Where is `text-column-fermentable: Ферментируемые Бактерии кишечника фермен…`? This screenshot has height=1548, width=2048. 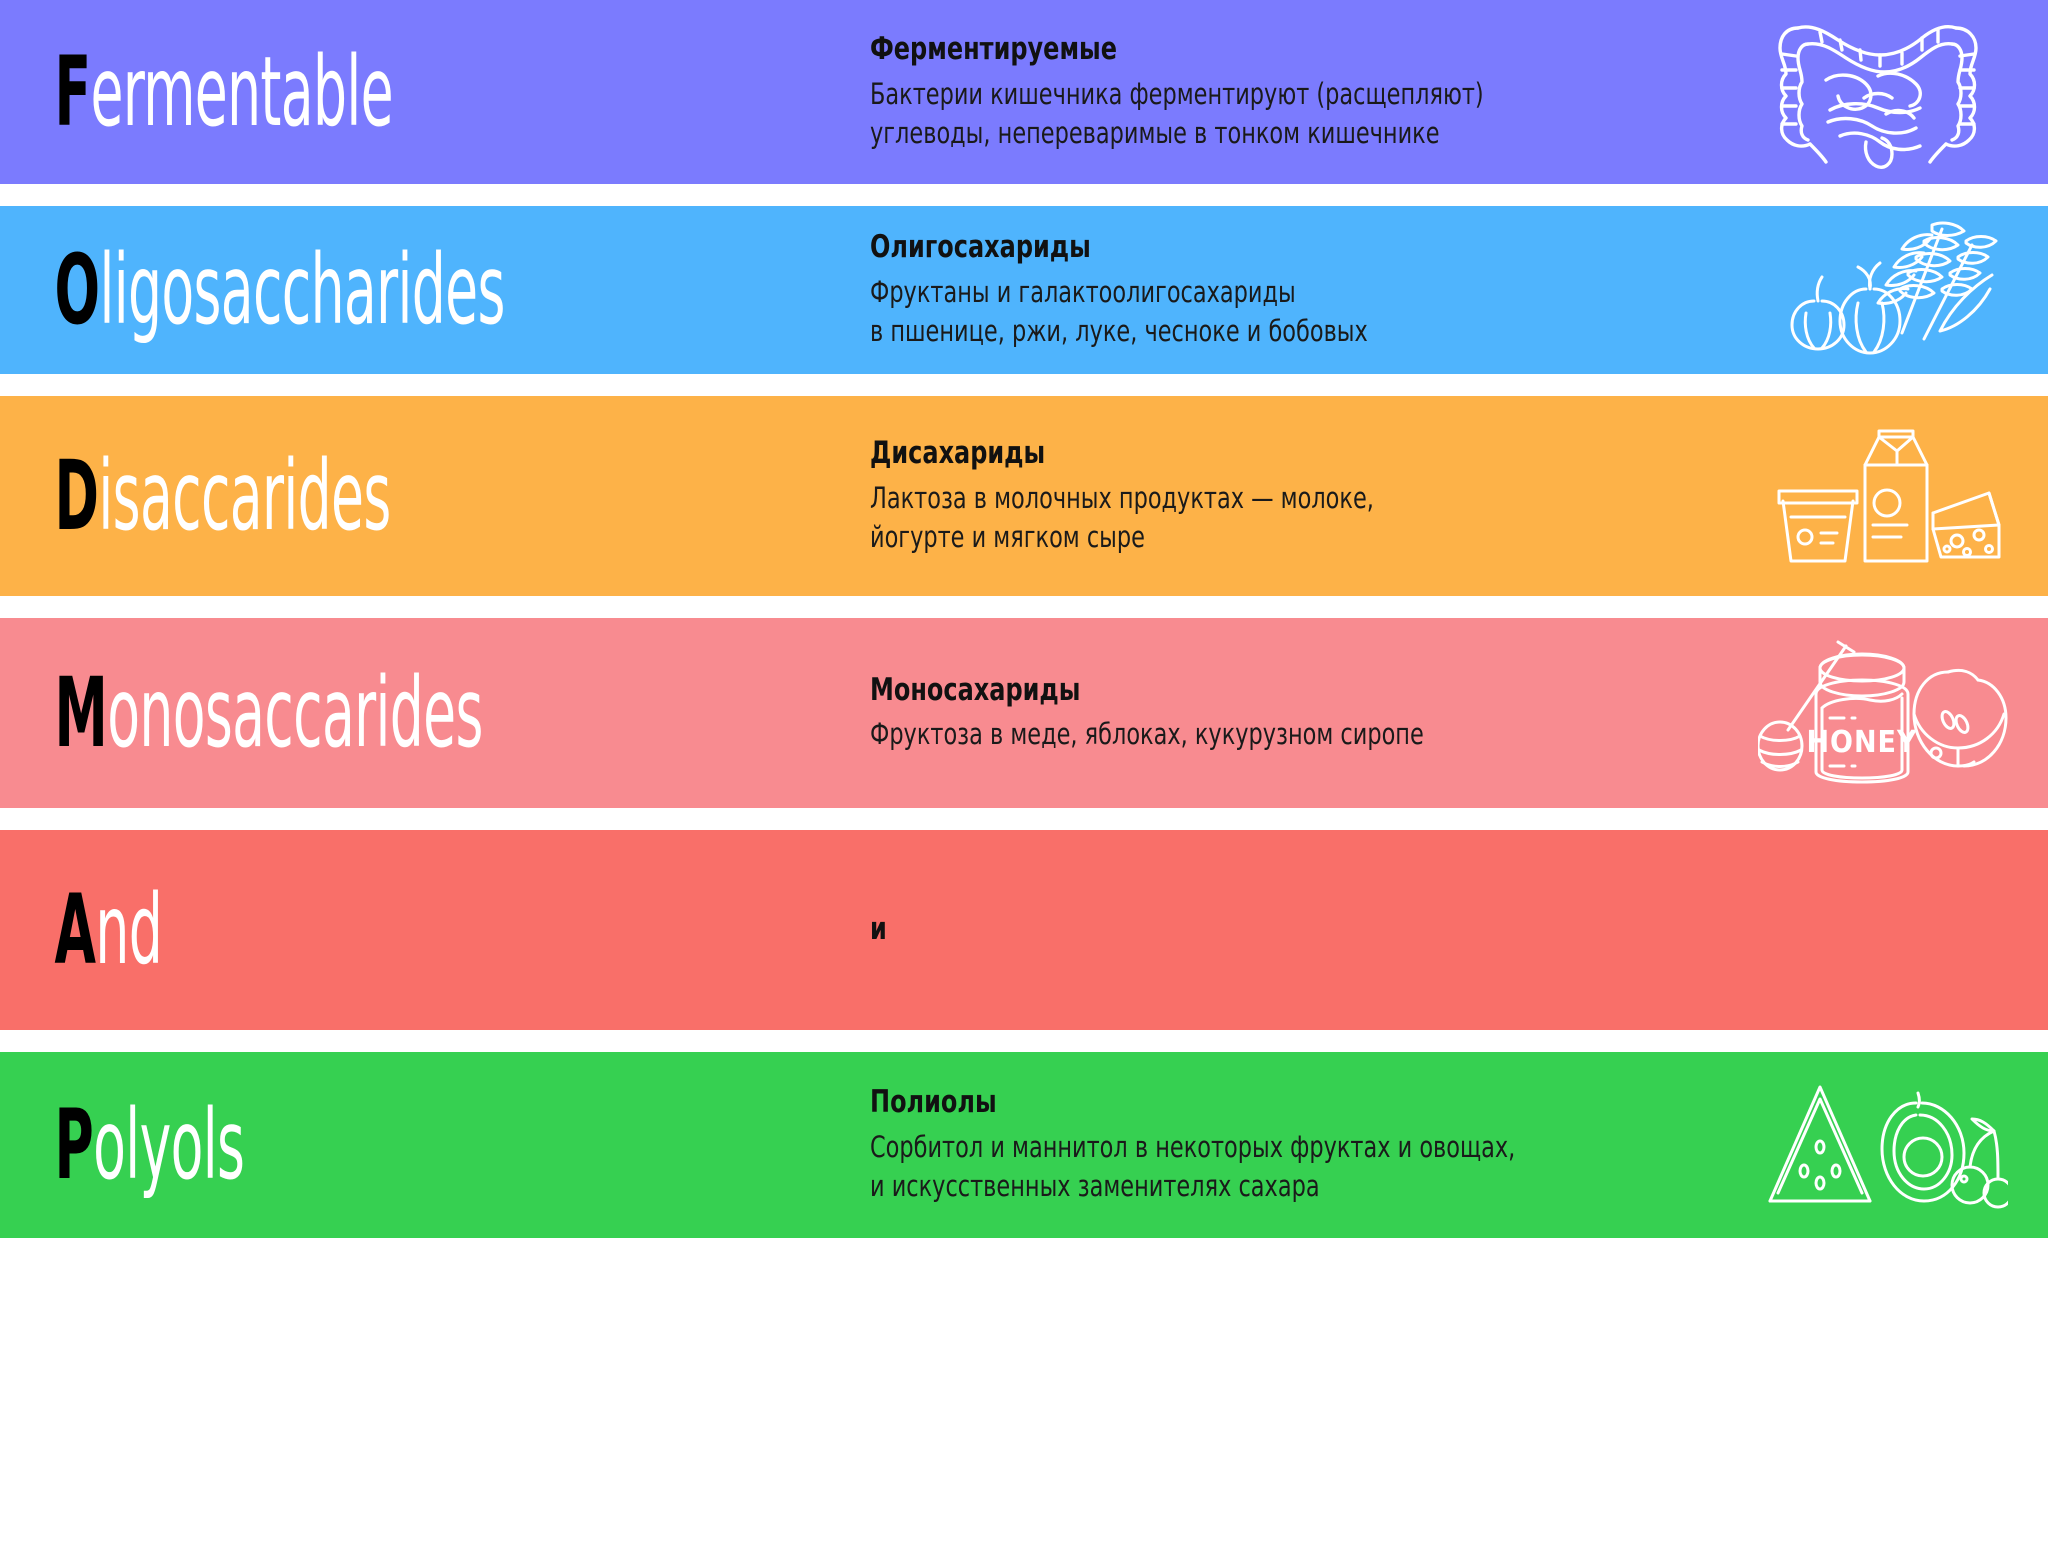 text-column-fermentable: Ферментируемые Бактерии кишечника фермен… is located at coordinates (1289, 92).